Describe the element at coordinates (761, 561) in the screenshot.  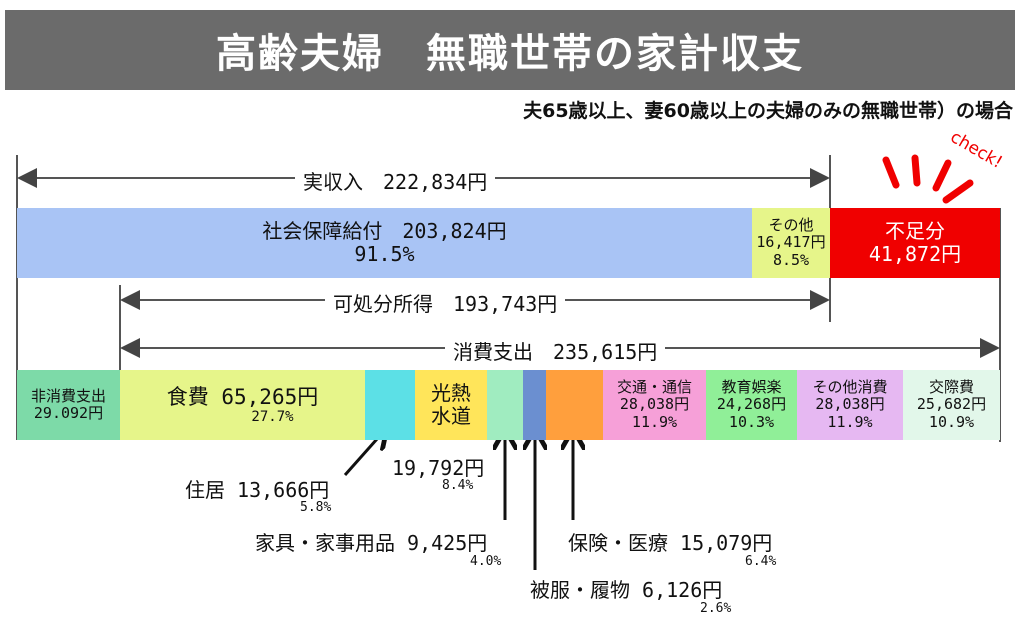
I see `medical-pct: 6.4%` at that location.